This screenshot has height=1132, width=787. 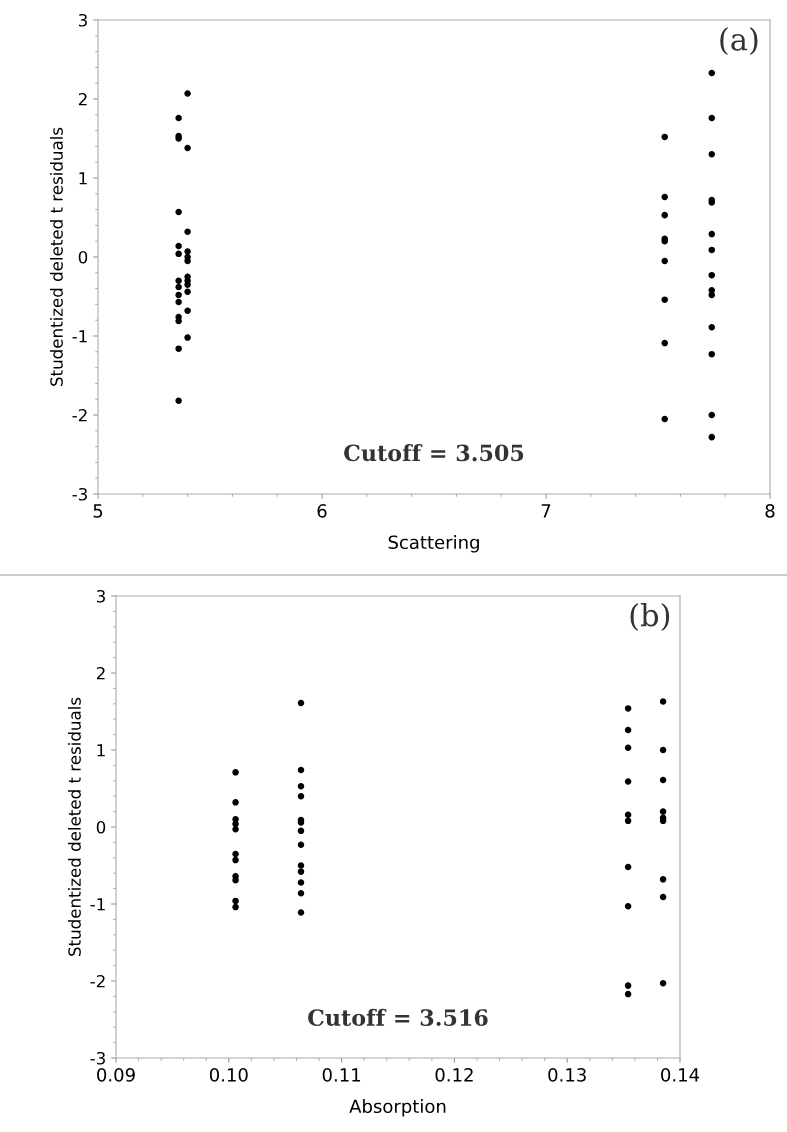 I want to click on x-tick-label: 8, so click(x=770, y=511).